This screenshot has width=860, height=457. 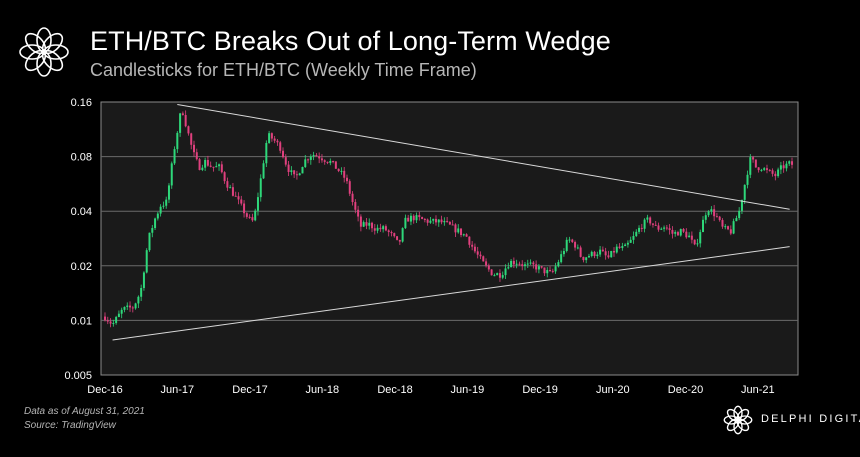 I want to click on delphi-flower-logo-icon, so click(x=44, y=52).